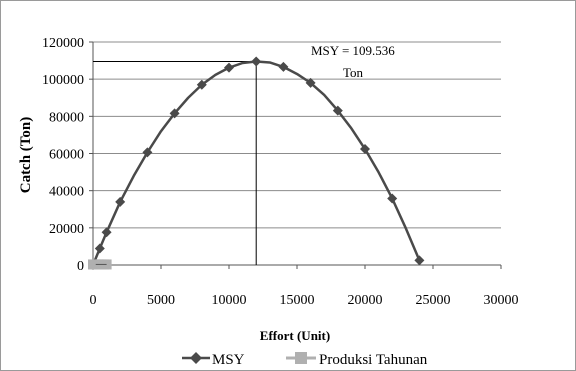 This screenshot has height=371, width=576. What do you see at coordinates (66, 155) in the screenshot?
I see `y-tick-label: 60000` at bounding box center [66, 155].